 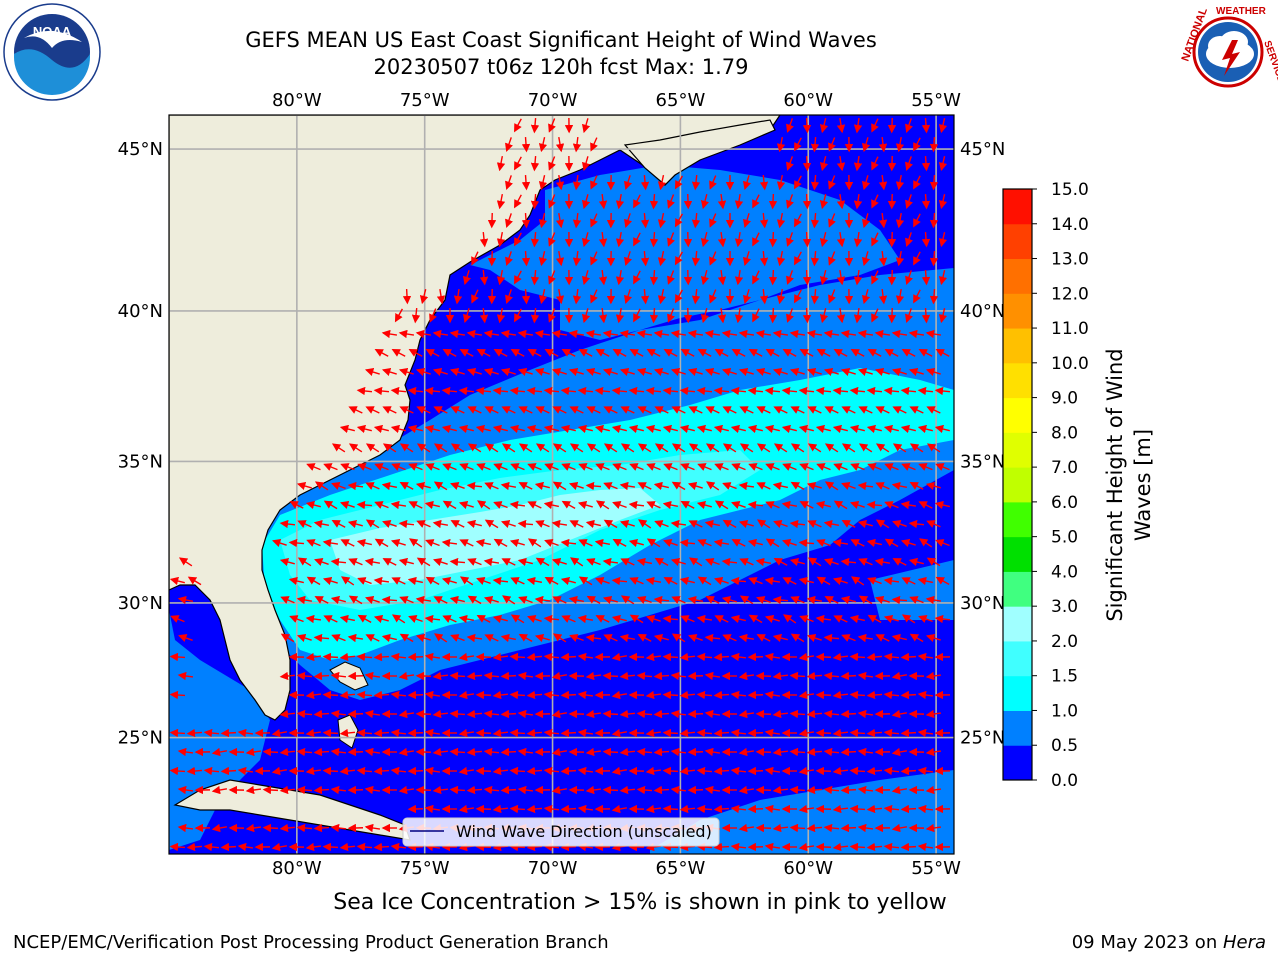 I want to click on lon-label-top: 75°W, so click(x=425, y=100).